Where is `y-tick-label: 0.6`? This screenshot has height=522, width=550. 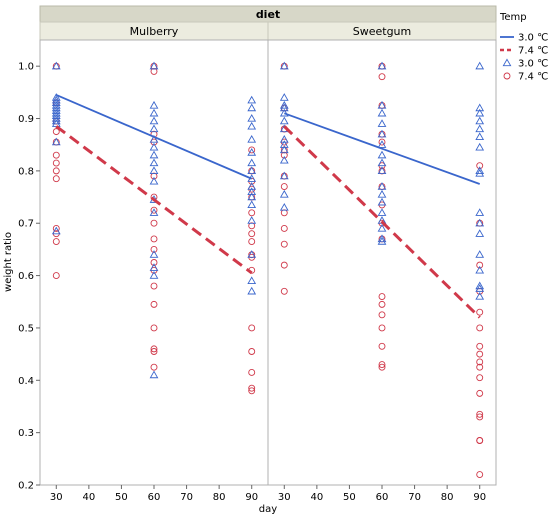
y-tick-label: 0.6 is located at coordinates (26, 276).